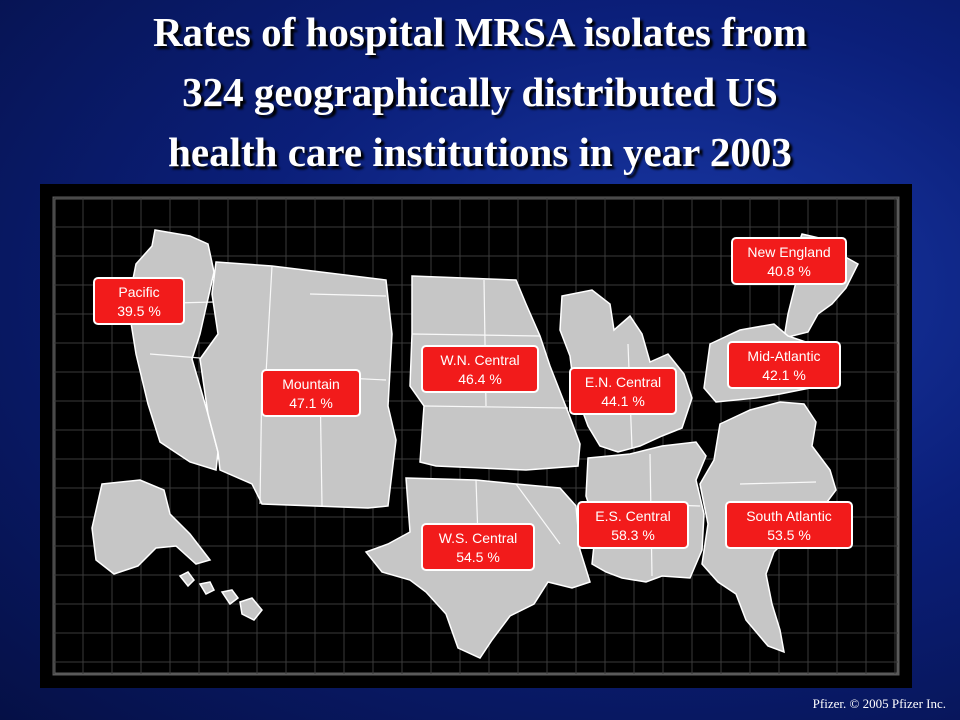 This screenshot has width=960, height=720. Describe the element at coordinates (138, 292) in the screenshot. I see `region-name: Pacific` at that location.